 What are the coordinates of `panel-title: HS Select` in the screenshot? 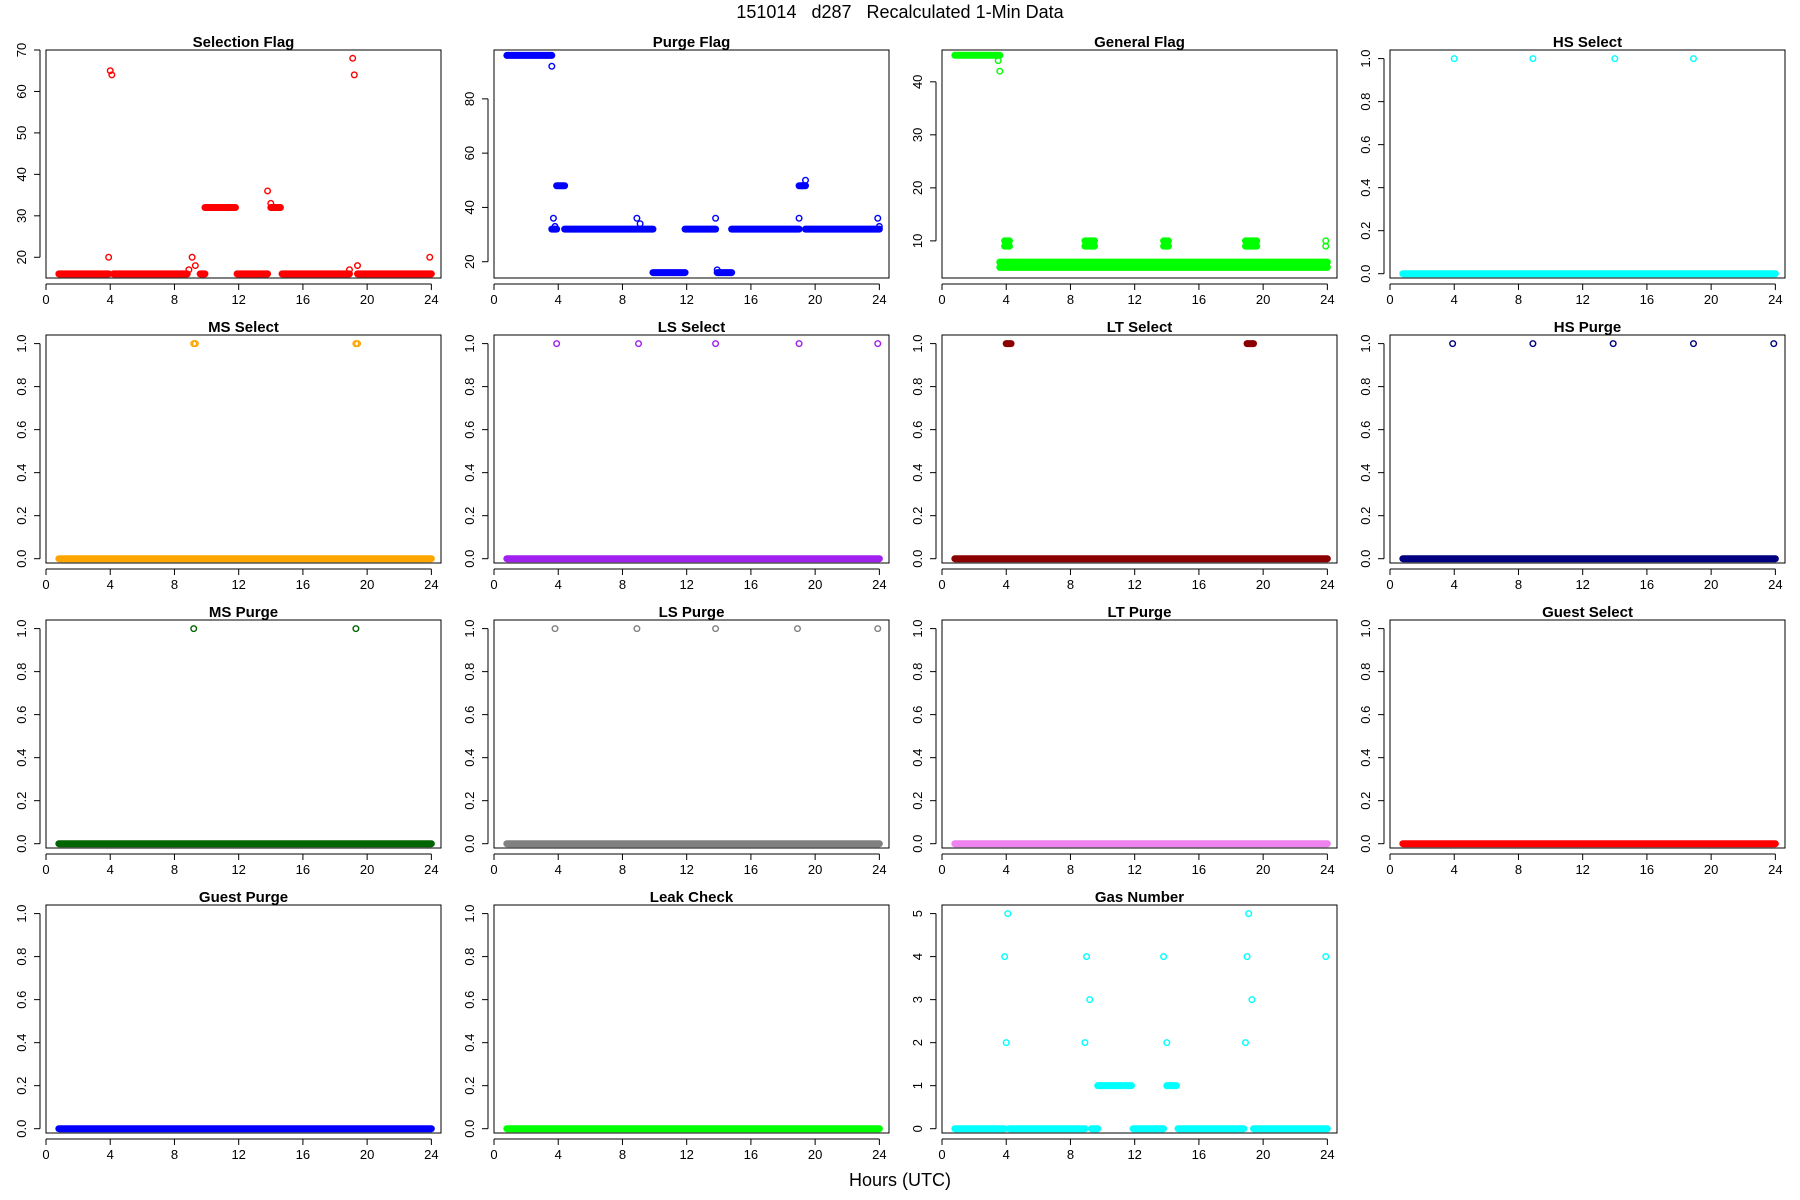 It's located at (1587, 42).